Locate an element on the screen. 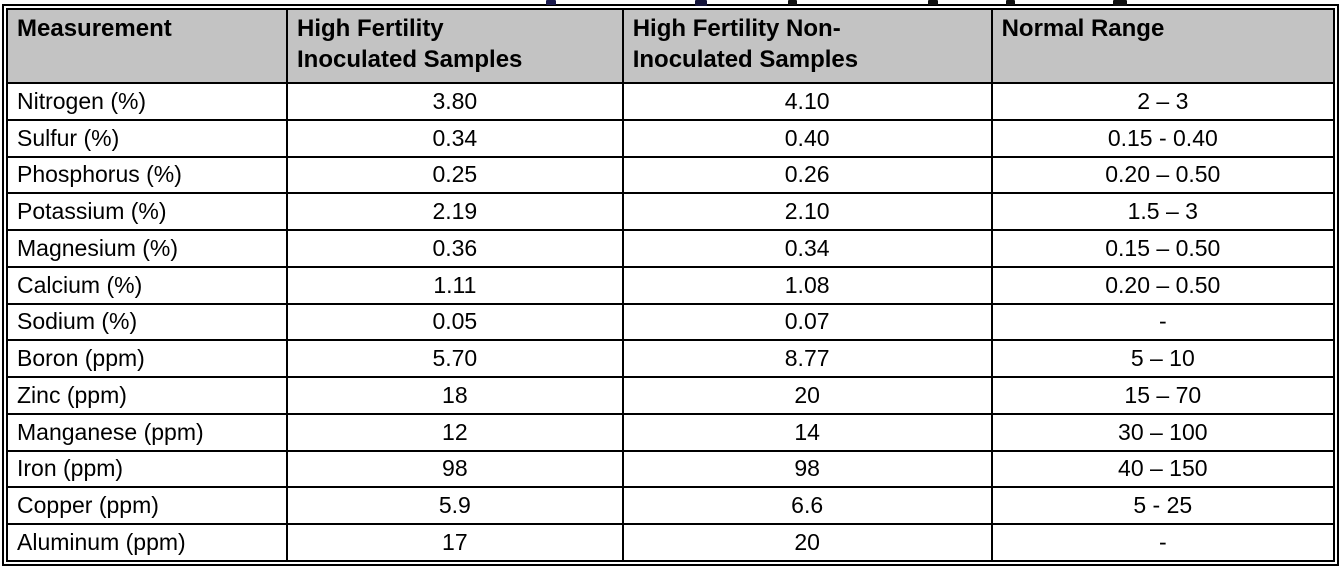 The image size is (1342, 568). table-row: Copper (ppm) 5.9 6.6 5 - 25 is located at coordinates (671, 506).